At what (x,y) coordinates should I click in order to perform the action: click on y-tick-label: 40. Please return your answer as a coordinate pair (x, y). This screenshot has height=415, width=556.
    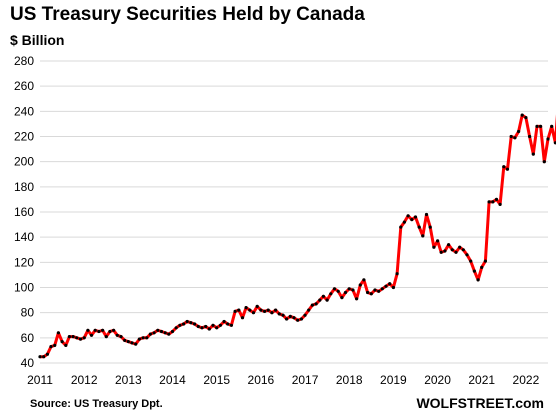
    Looking at the image, I should click on (28, 363).